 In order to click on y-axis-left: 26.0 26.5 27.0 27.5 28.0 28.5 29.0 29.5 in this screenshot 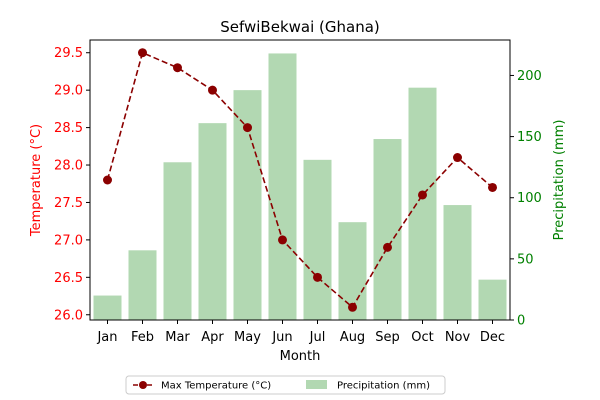, I will do `click(72, 184)`.